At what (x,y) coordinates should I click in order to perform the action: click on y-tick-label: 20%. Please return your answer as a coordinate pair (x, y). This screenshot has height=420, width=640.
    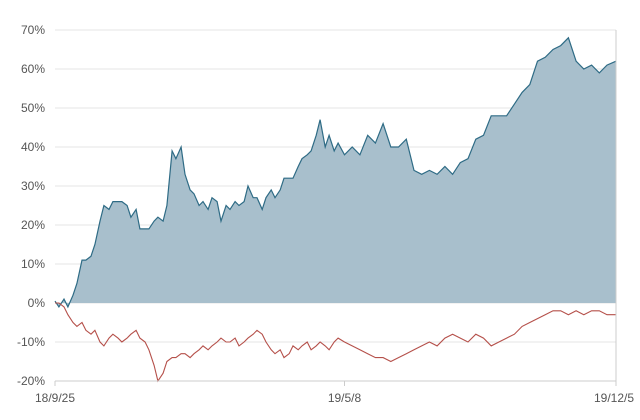
    Looking at the image, I should click on (33, 225).